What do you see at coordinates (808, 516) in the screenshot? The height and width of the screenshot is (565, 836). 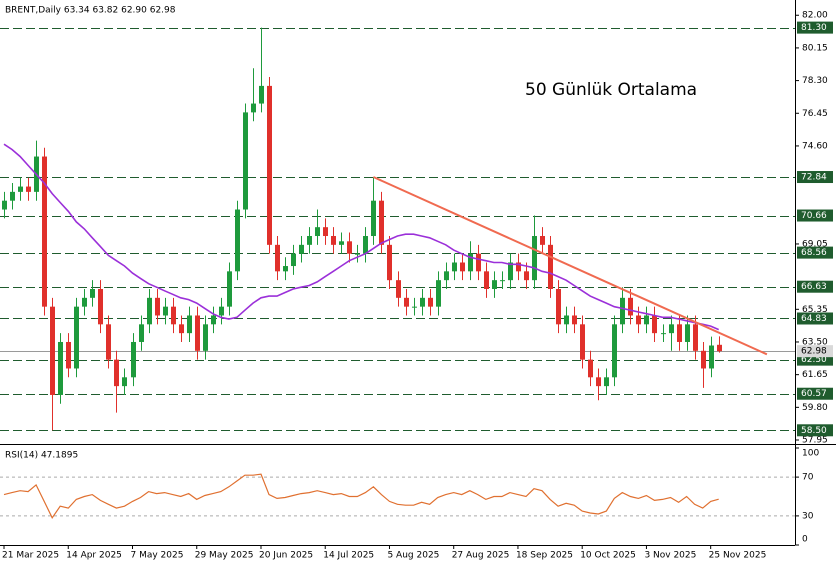 I see `rsi-tick-label: 30` at bounding box center [808, 516].